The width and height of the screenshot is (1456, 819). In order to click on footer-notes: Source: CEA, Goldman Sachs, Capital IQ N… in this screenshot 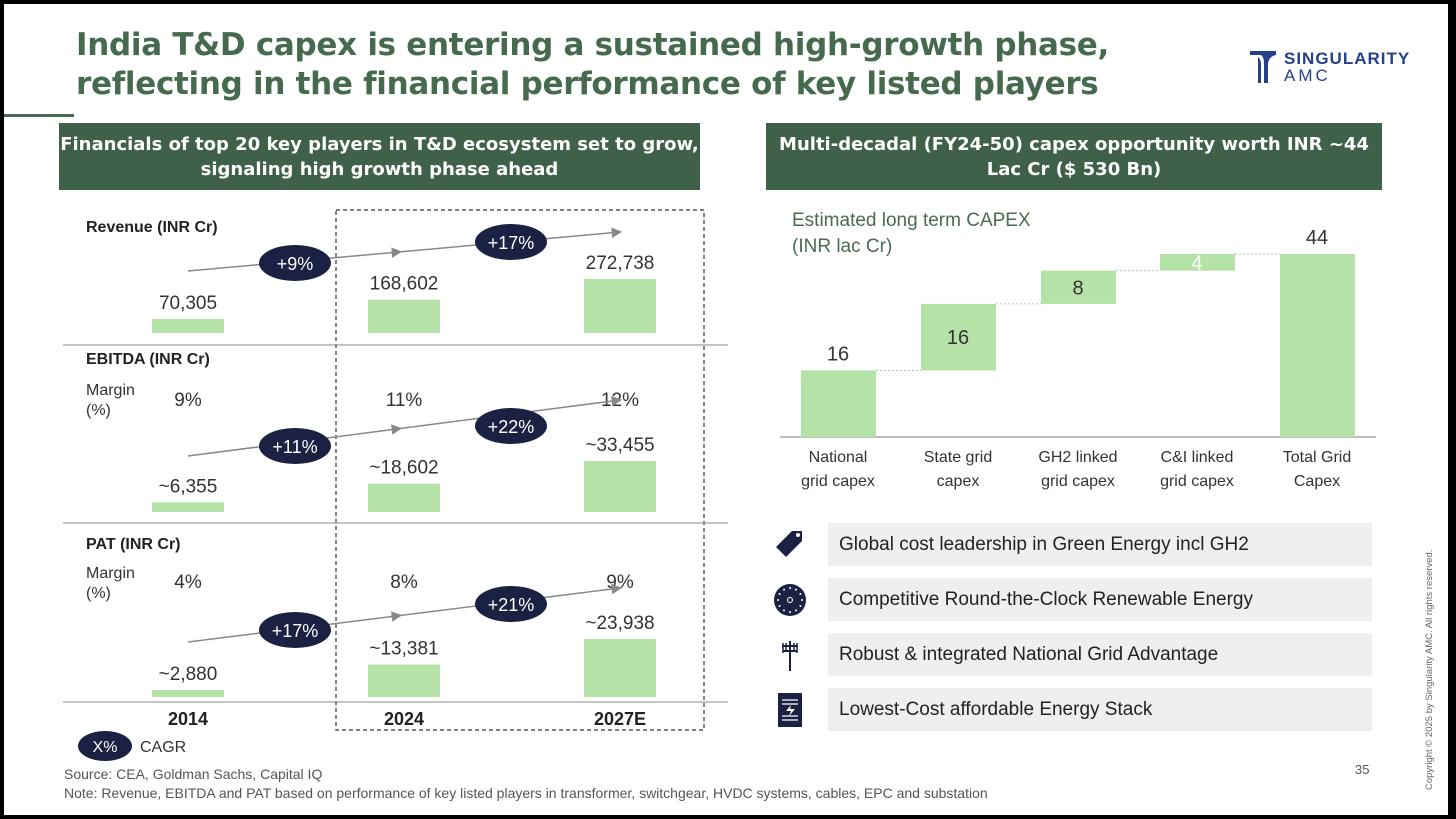, I will do `click(526, 784)`.